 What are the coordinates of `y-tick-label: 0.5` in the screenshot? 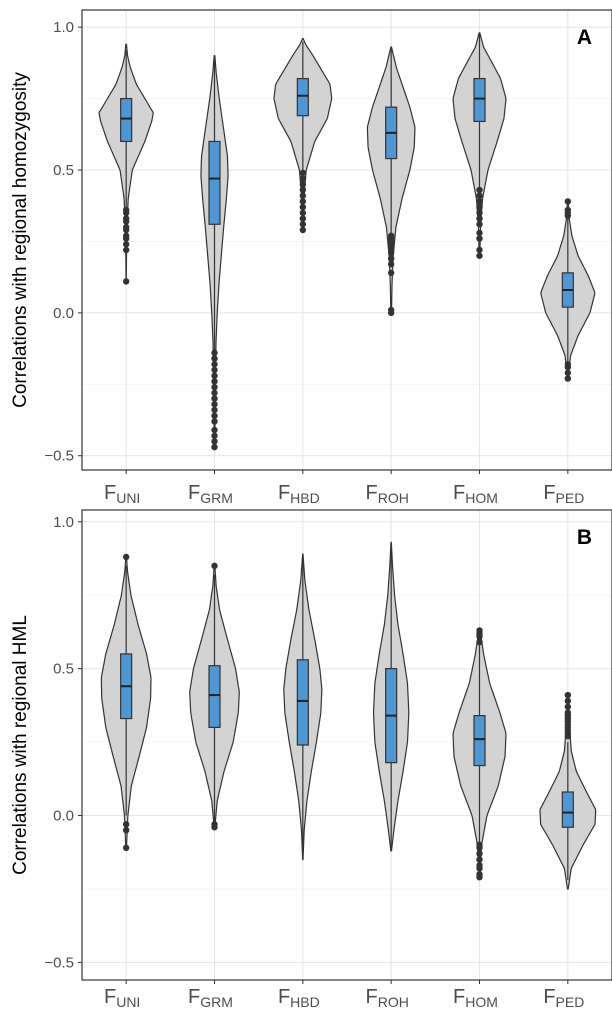 It's located at (63, 669).